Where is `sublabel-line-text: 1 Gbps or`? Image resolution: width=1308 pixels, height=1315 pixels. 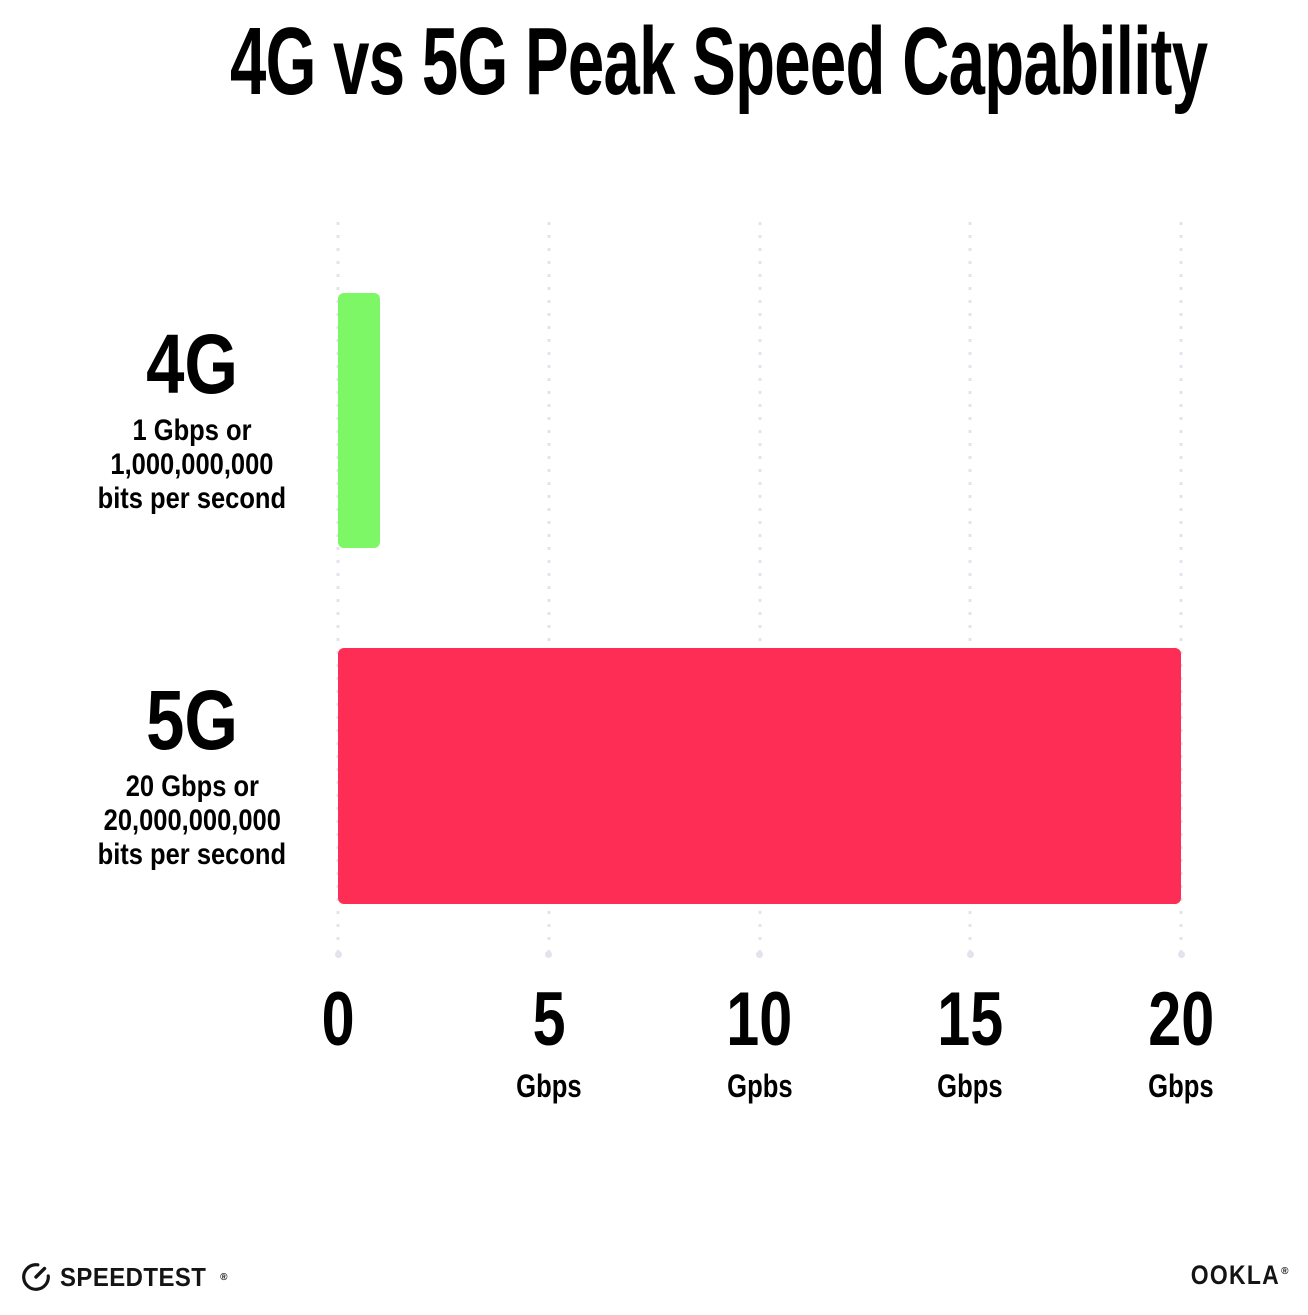 sublabel-line-text: 1 Gbps or is located at coordinates (192, 430).